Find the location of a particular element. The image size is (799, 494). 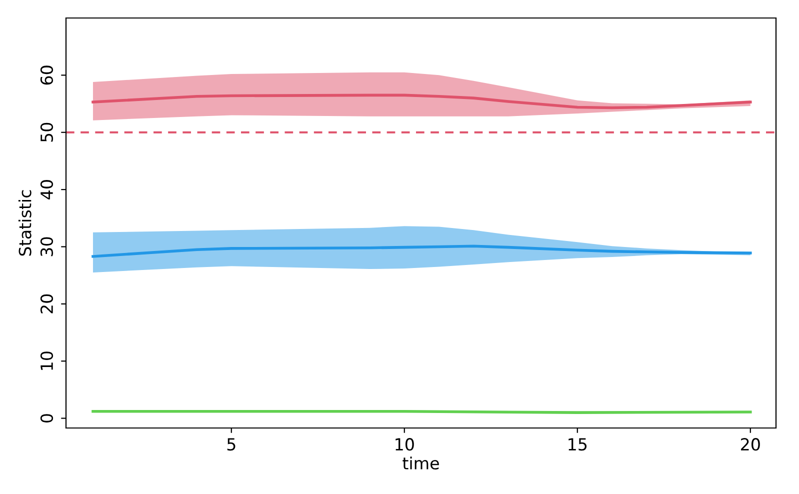

x-tick-label: 15 is located at coordinates (577, 444).